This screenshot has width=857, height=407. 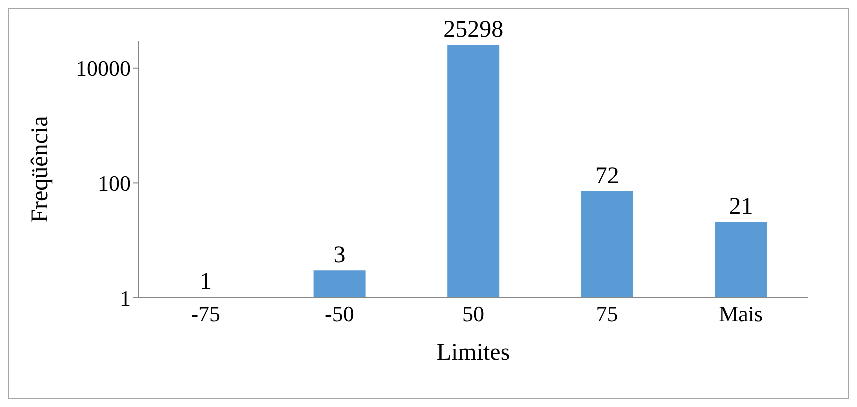 What do you see at coordinates (741, 207) in the screenshot?
I see `data-label: 21` at bounding box center [741, 207].